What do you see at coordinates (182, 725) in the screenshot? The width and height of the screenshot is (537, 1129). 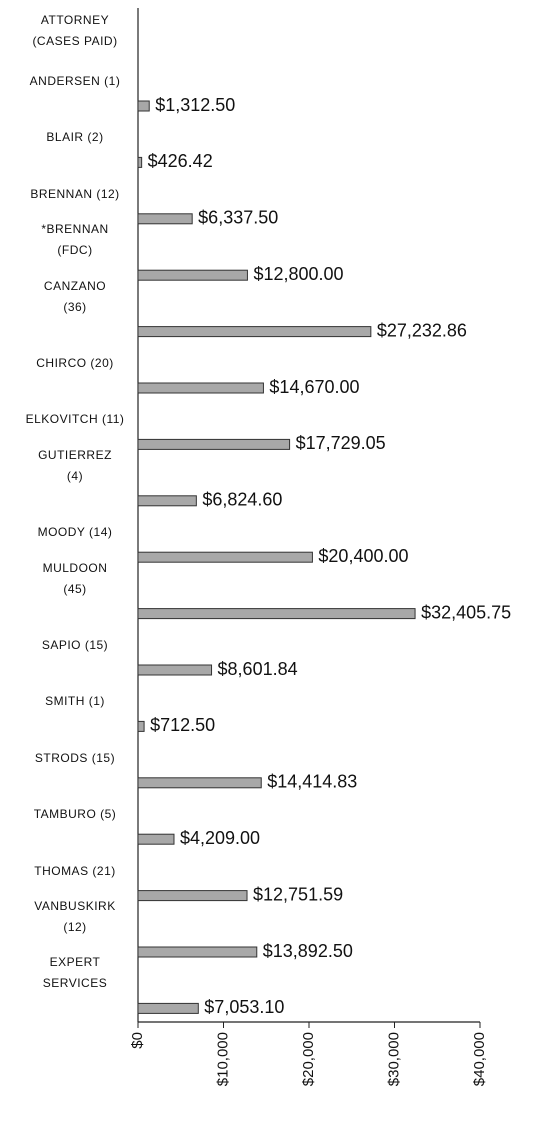 I see `value-label: $712.50` at bounding box center [182, 725].